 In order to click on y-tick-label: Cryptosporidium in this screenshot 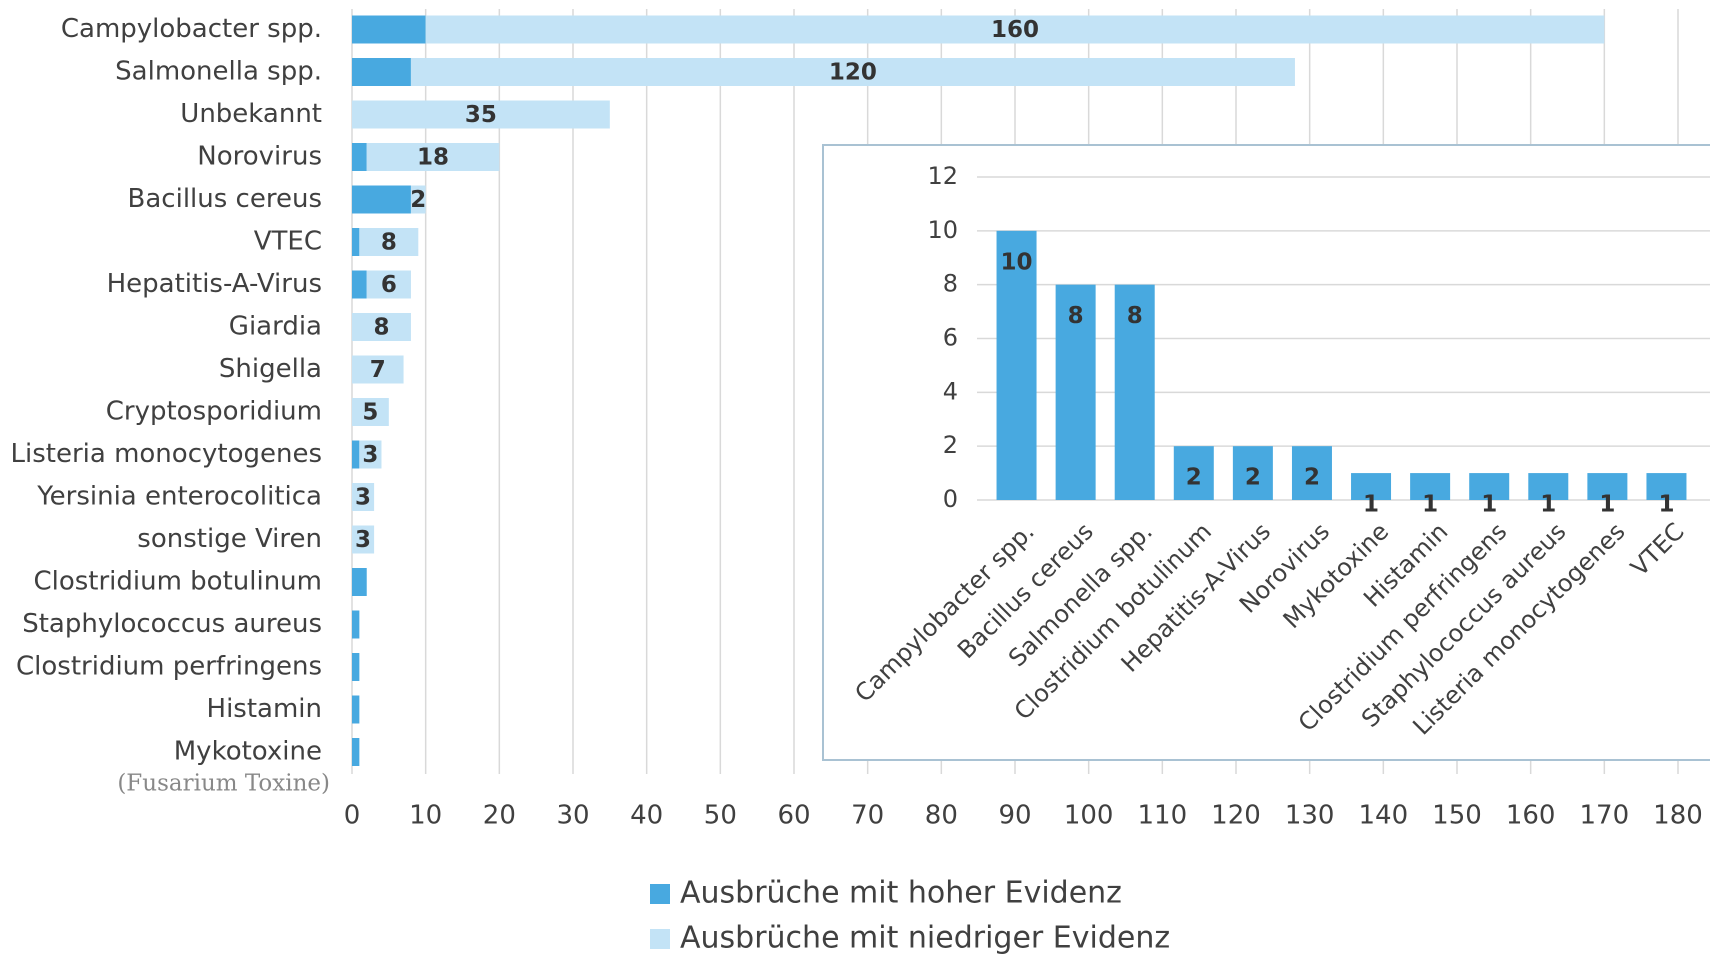, I will do `click(214, 412)`.